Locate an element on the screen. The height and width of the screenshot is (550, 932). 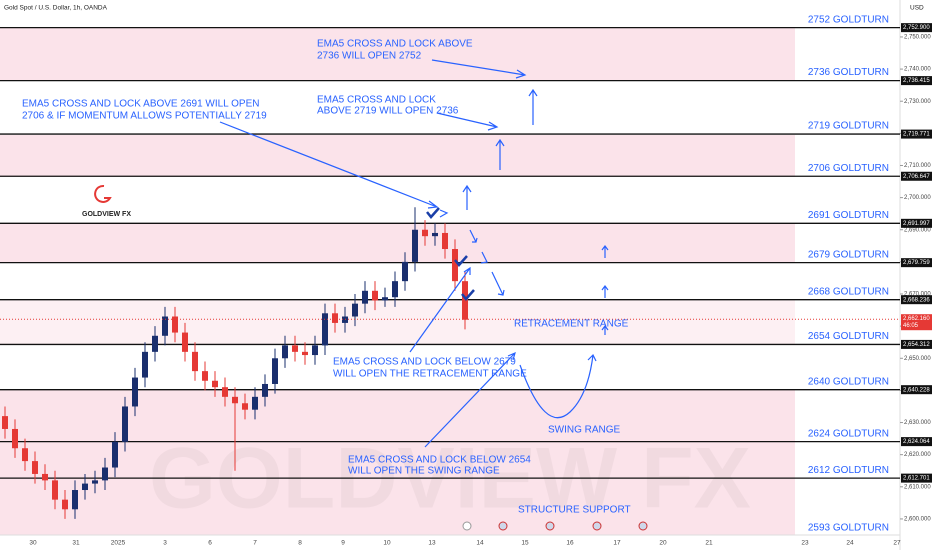
y-tick-label: 2,710.000 is located at coordinates (917, 166).